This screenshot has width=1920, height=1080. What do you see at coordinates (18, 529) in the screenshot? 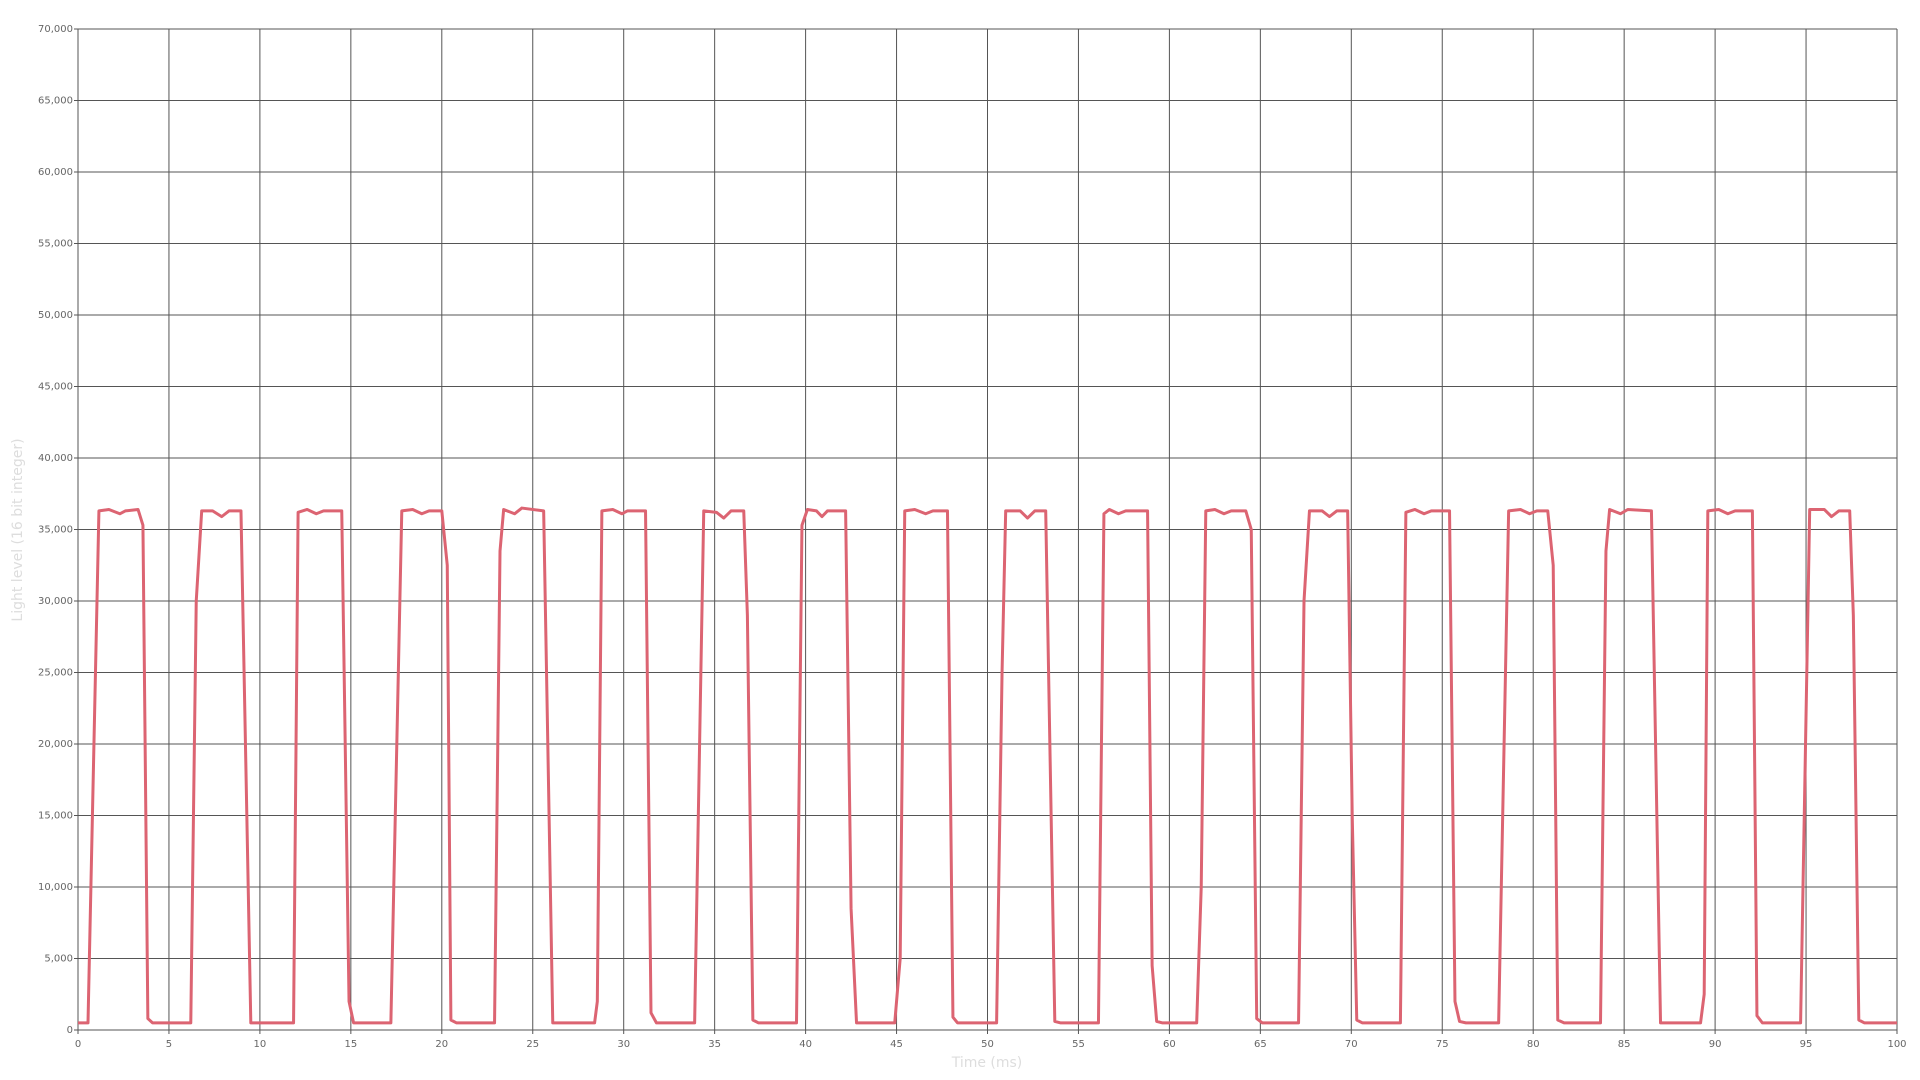
I see `y-axis-title: Light level (16 bit integer)` at bounding box center [18, 529].